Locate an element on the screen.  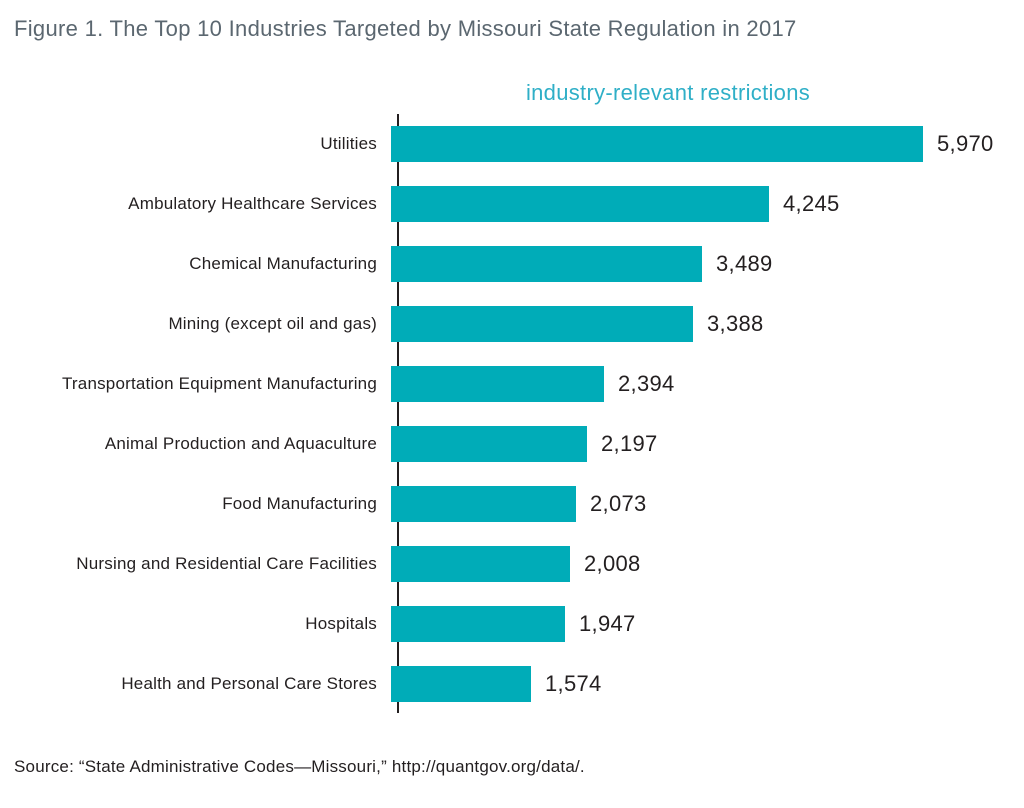
chart-row: Animal Production and Aquaculture 2,197 is located at coordinates (512, 444).